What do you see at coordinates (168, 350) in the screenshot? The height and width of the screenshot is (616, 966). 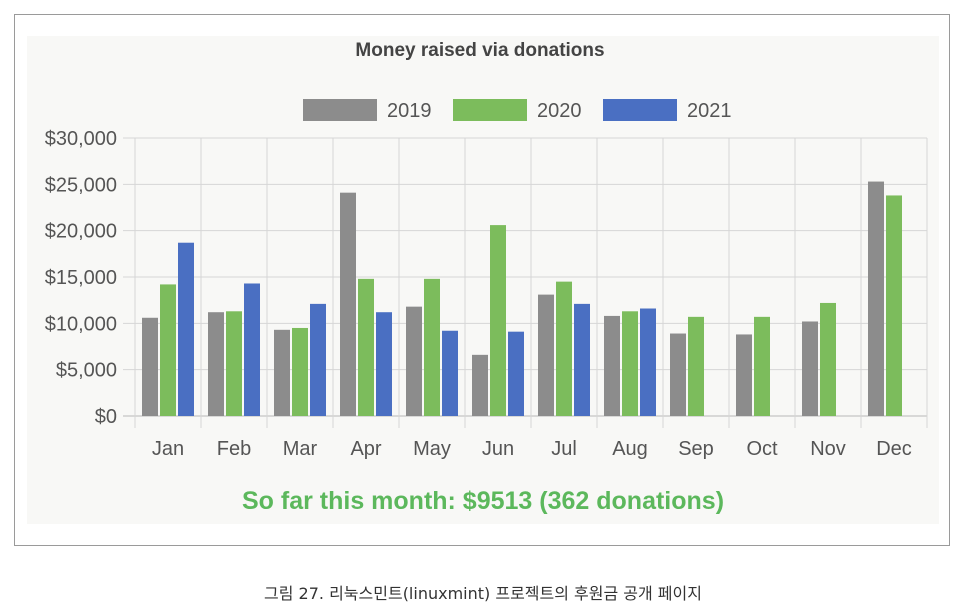 I see `bar-2020-jan` at bounding box center [168, 350].